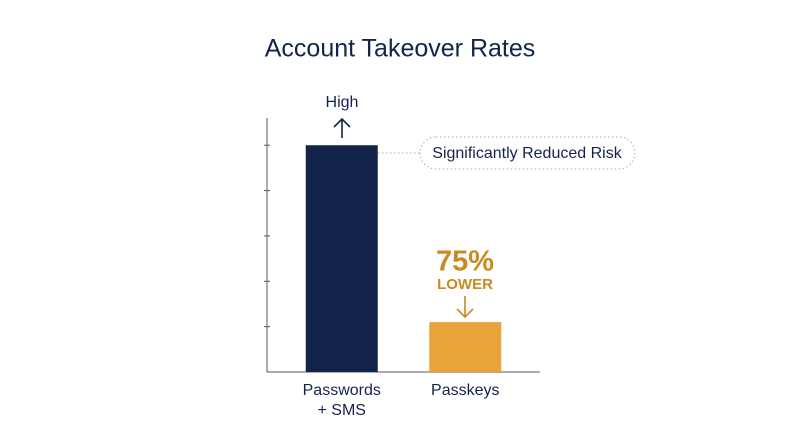 The width and height of the screenshot is (800, 447). I want to click on chart-title: Account Takeover Rates, so click(400, 49).